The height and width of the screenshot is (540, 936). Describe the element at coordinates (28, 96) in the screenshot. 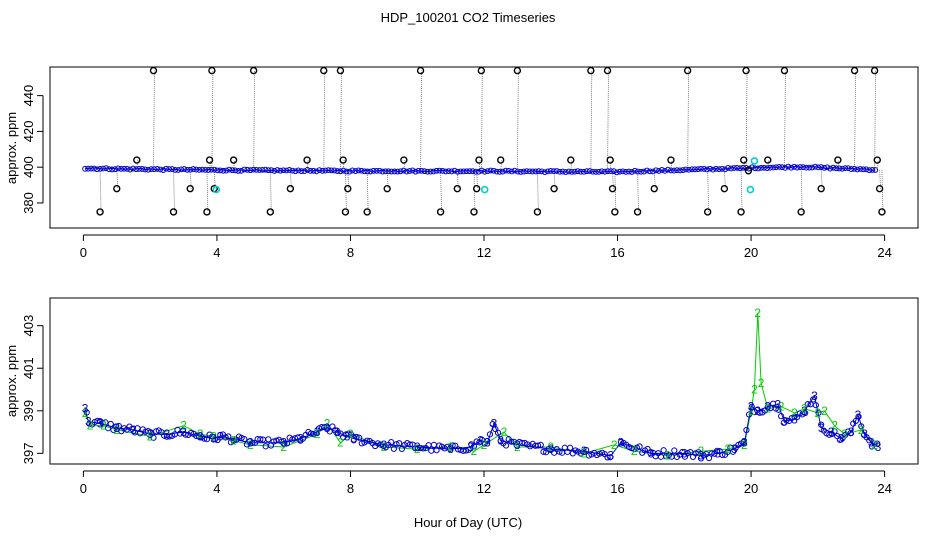

I see `top-y-tick-label: 440` at that location.